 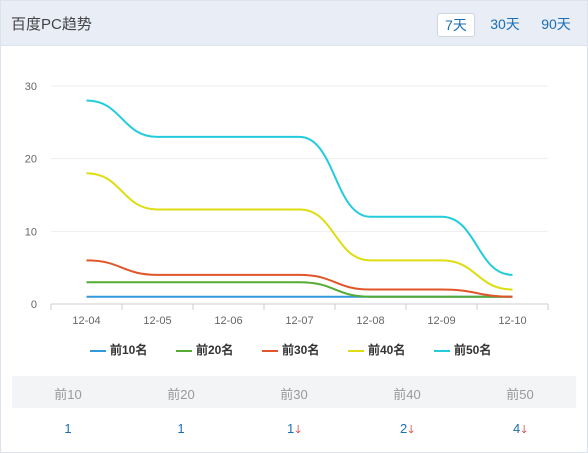 I want to click on column-header-top50: 前50, so click(x=520, y=394).